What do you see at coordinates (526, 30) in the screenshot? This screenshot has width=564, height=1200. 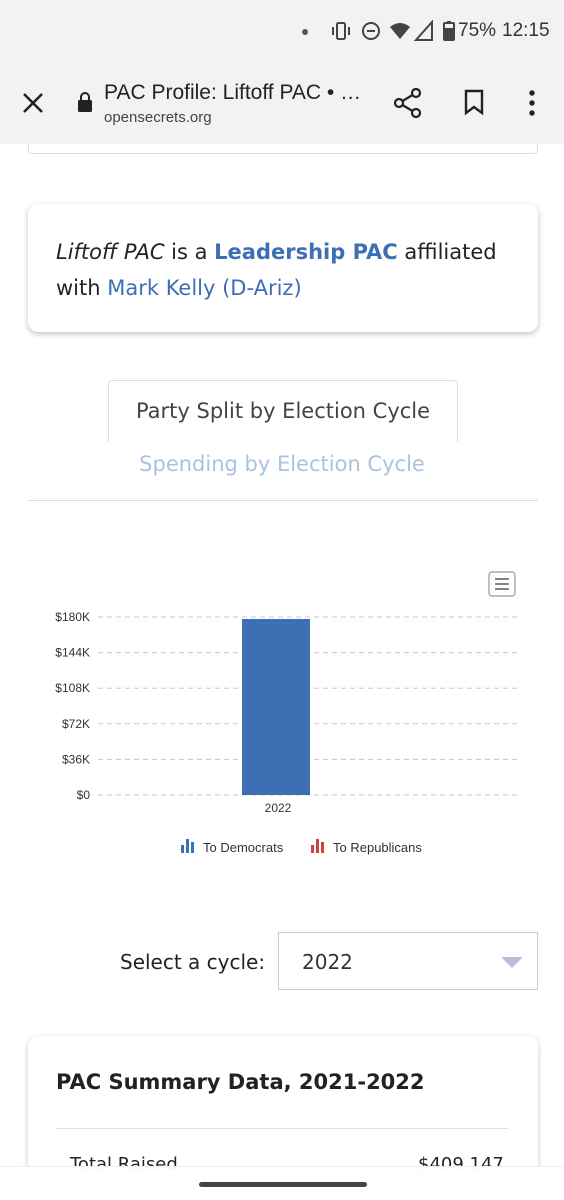 I see `clock: 12:15` at bounding box center [526, 30].